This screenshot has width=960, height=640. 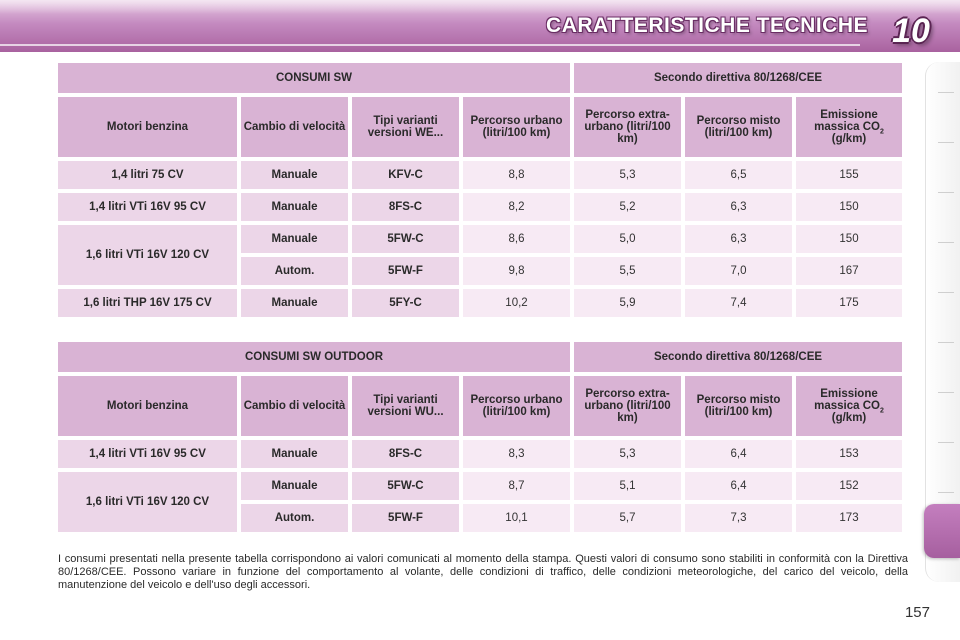 I want to click on urban-cell: 8,8, so click(x=516, y=175).